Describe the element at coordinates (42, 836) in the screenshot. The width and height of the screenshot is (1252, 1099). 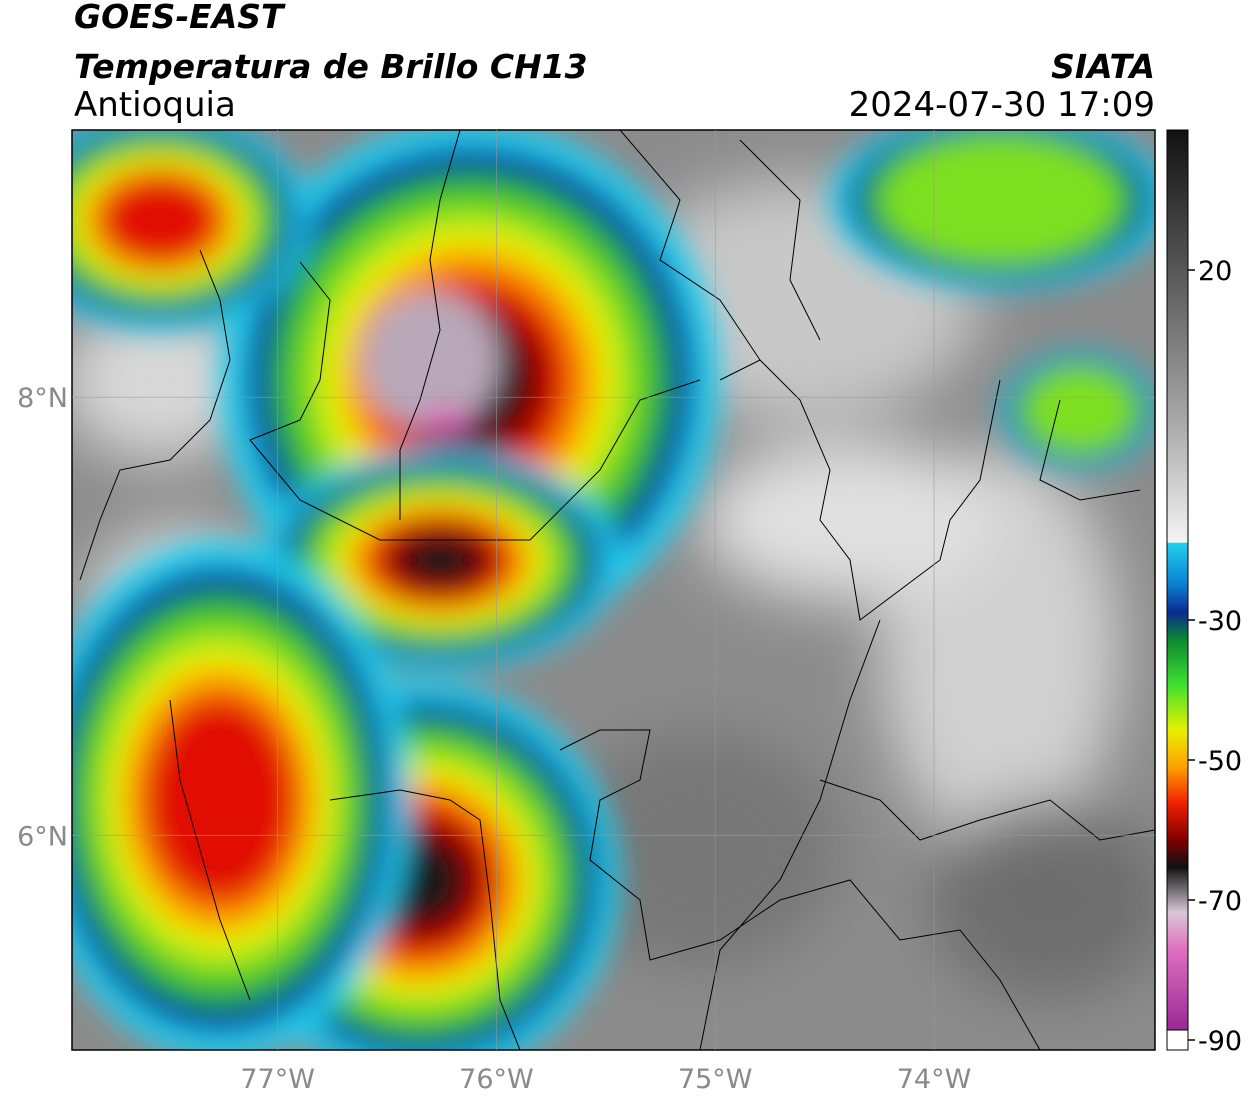
I see `y-tick-label: 6°N` at that location.